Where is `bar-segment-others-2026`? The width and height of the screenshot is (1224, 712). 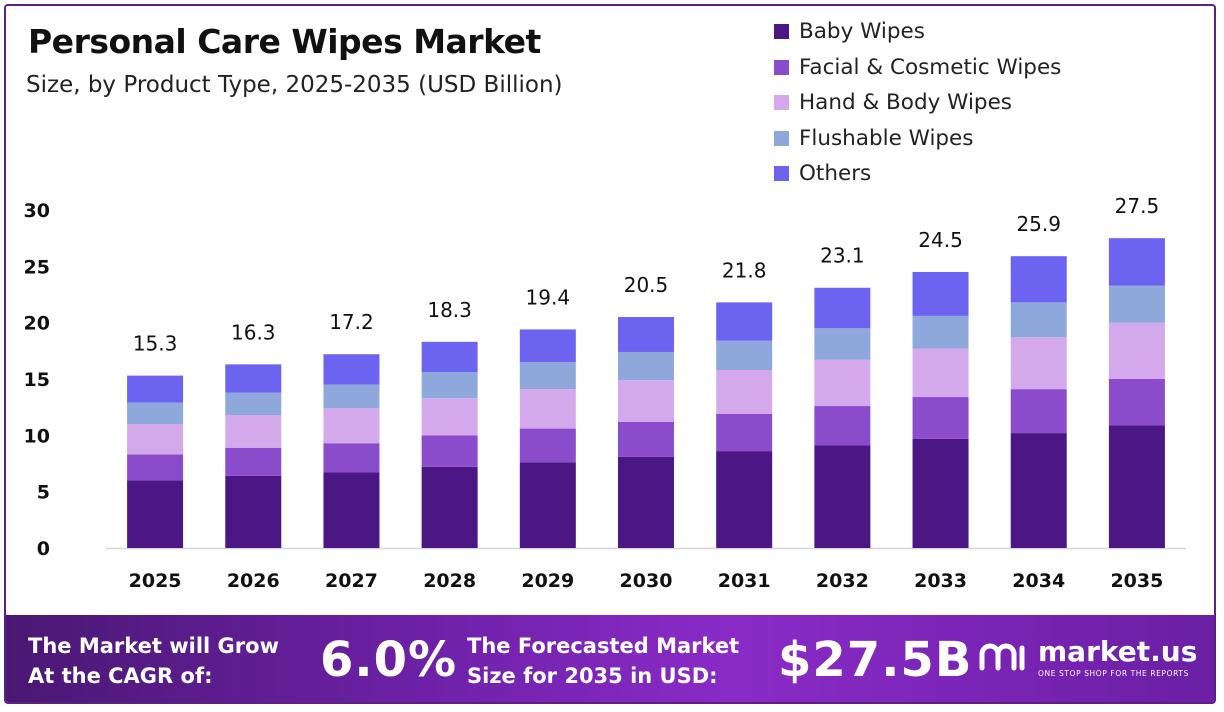 bar-segment-others-2026 is located at coordinates (253, 378).